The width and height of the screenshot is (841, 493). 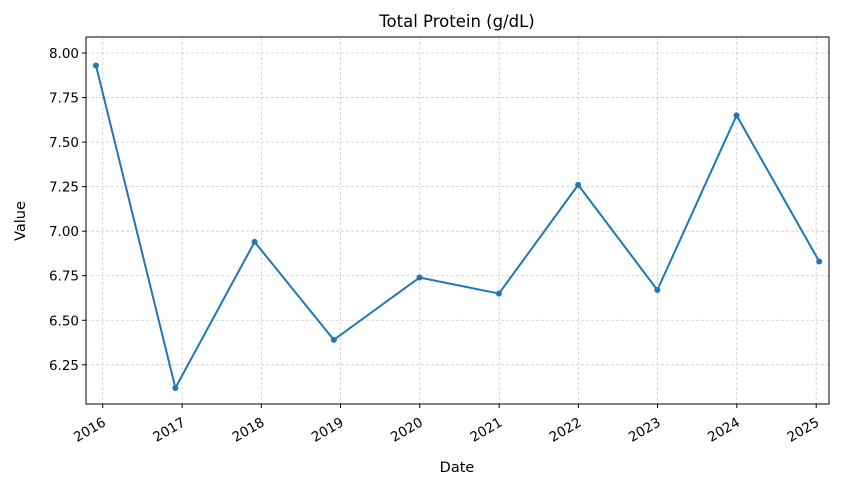 What do you see at coordinates (457, 468) in the screenshot?
I see `x-axis-label: Date` at bounding box center [457, 468].